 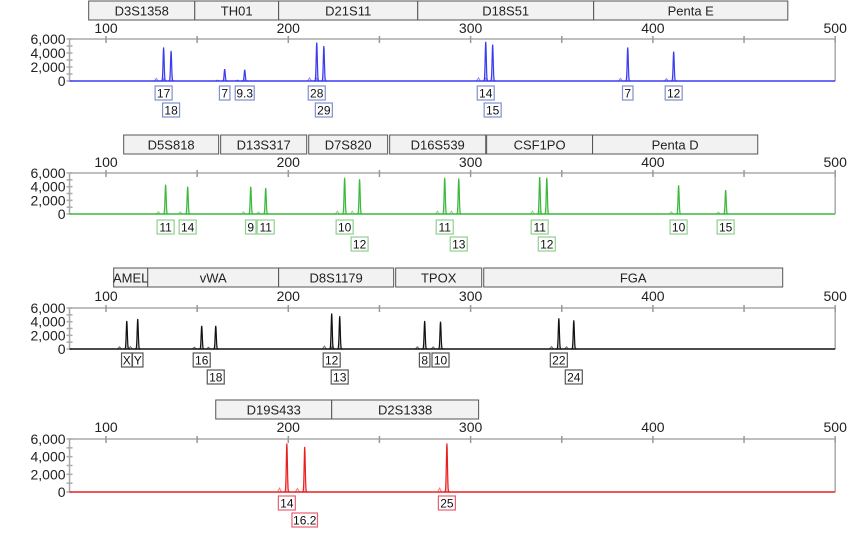 I want to click on locus-label: D7S820, so click(x=348, y=145).